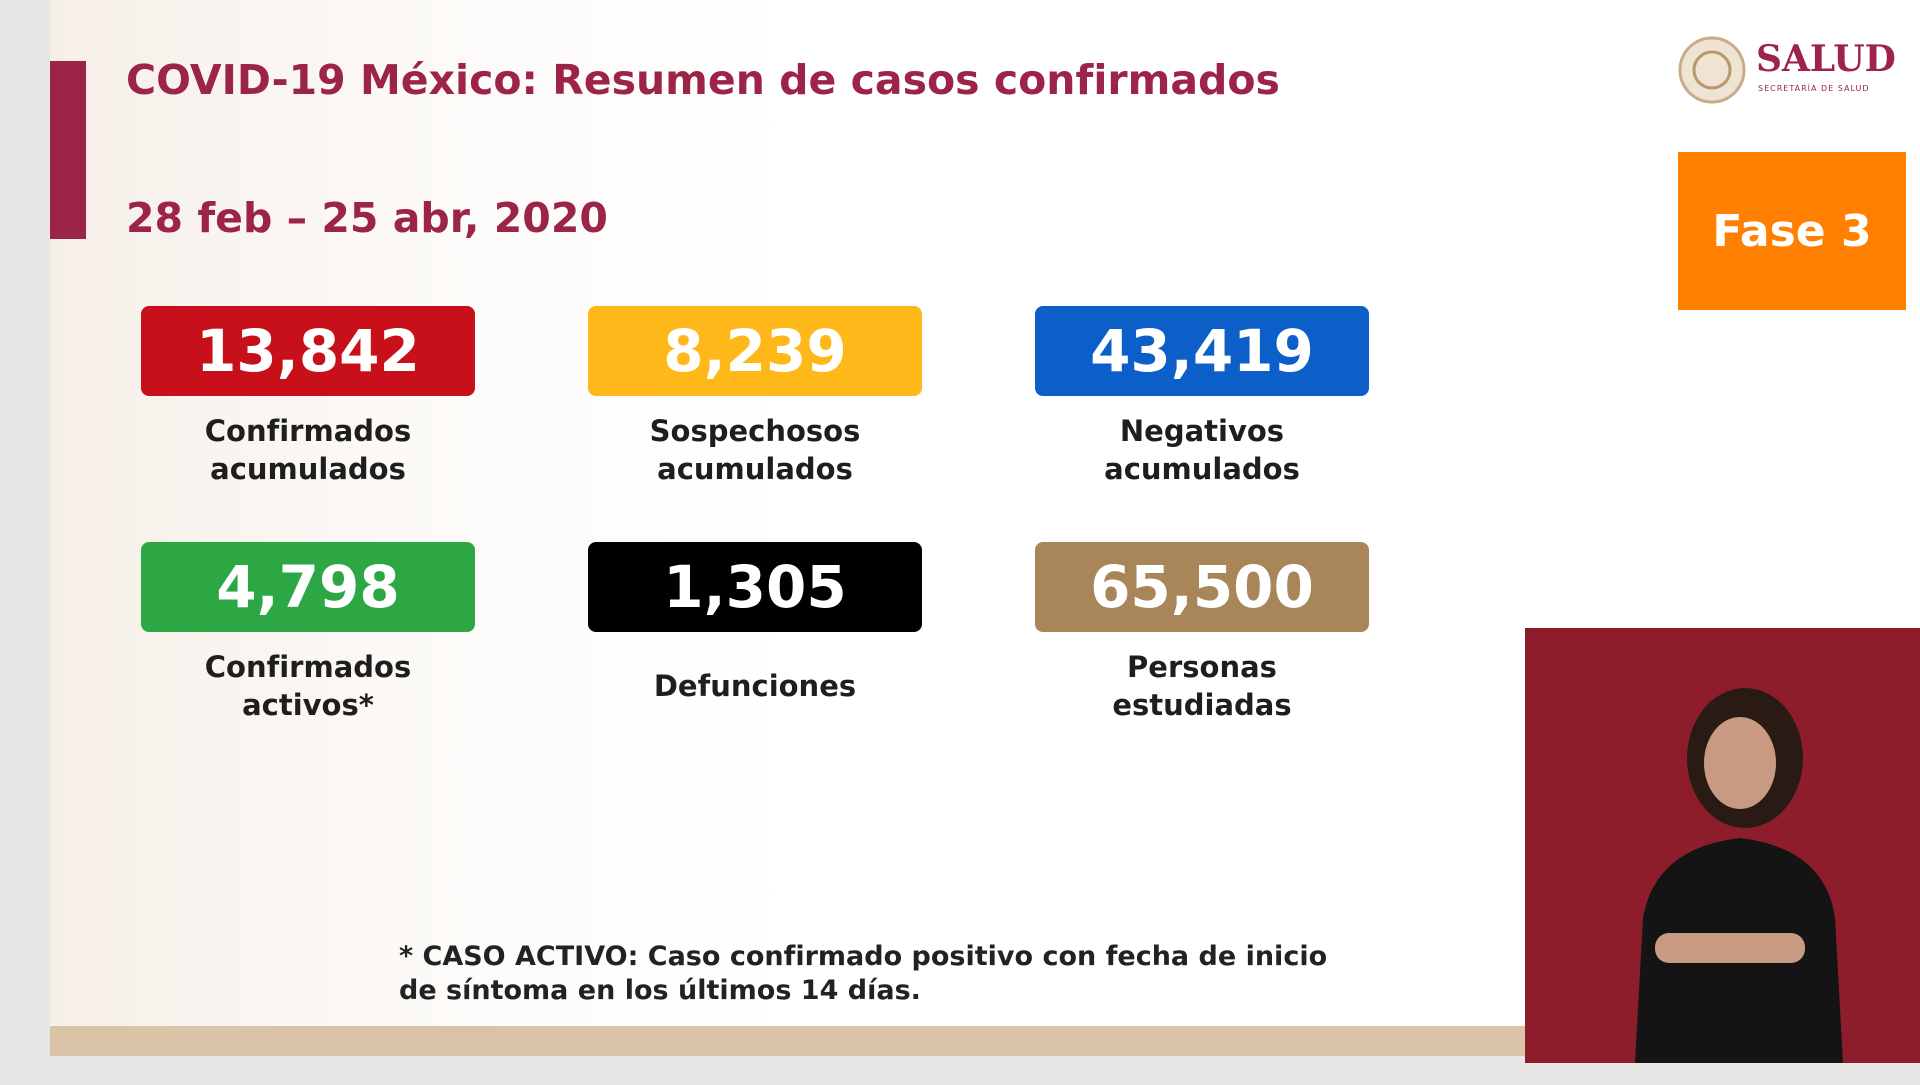 This screenshot has width=1920, height=1085. What do you see at coordinates (755, 587) in the screenshot?
I see `stat-card: 1,305` at bounding box center [755, 587].